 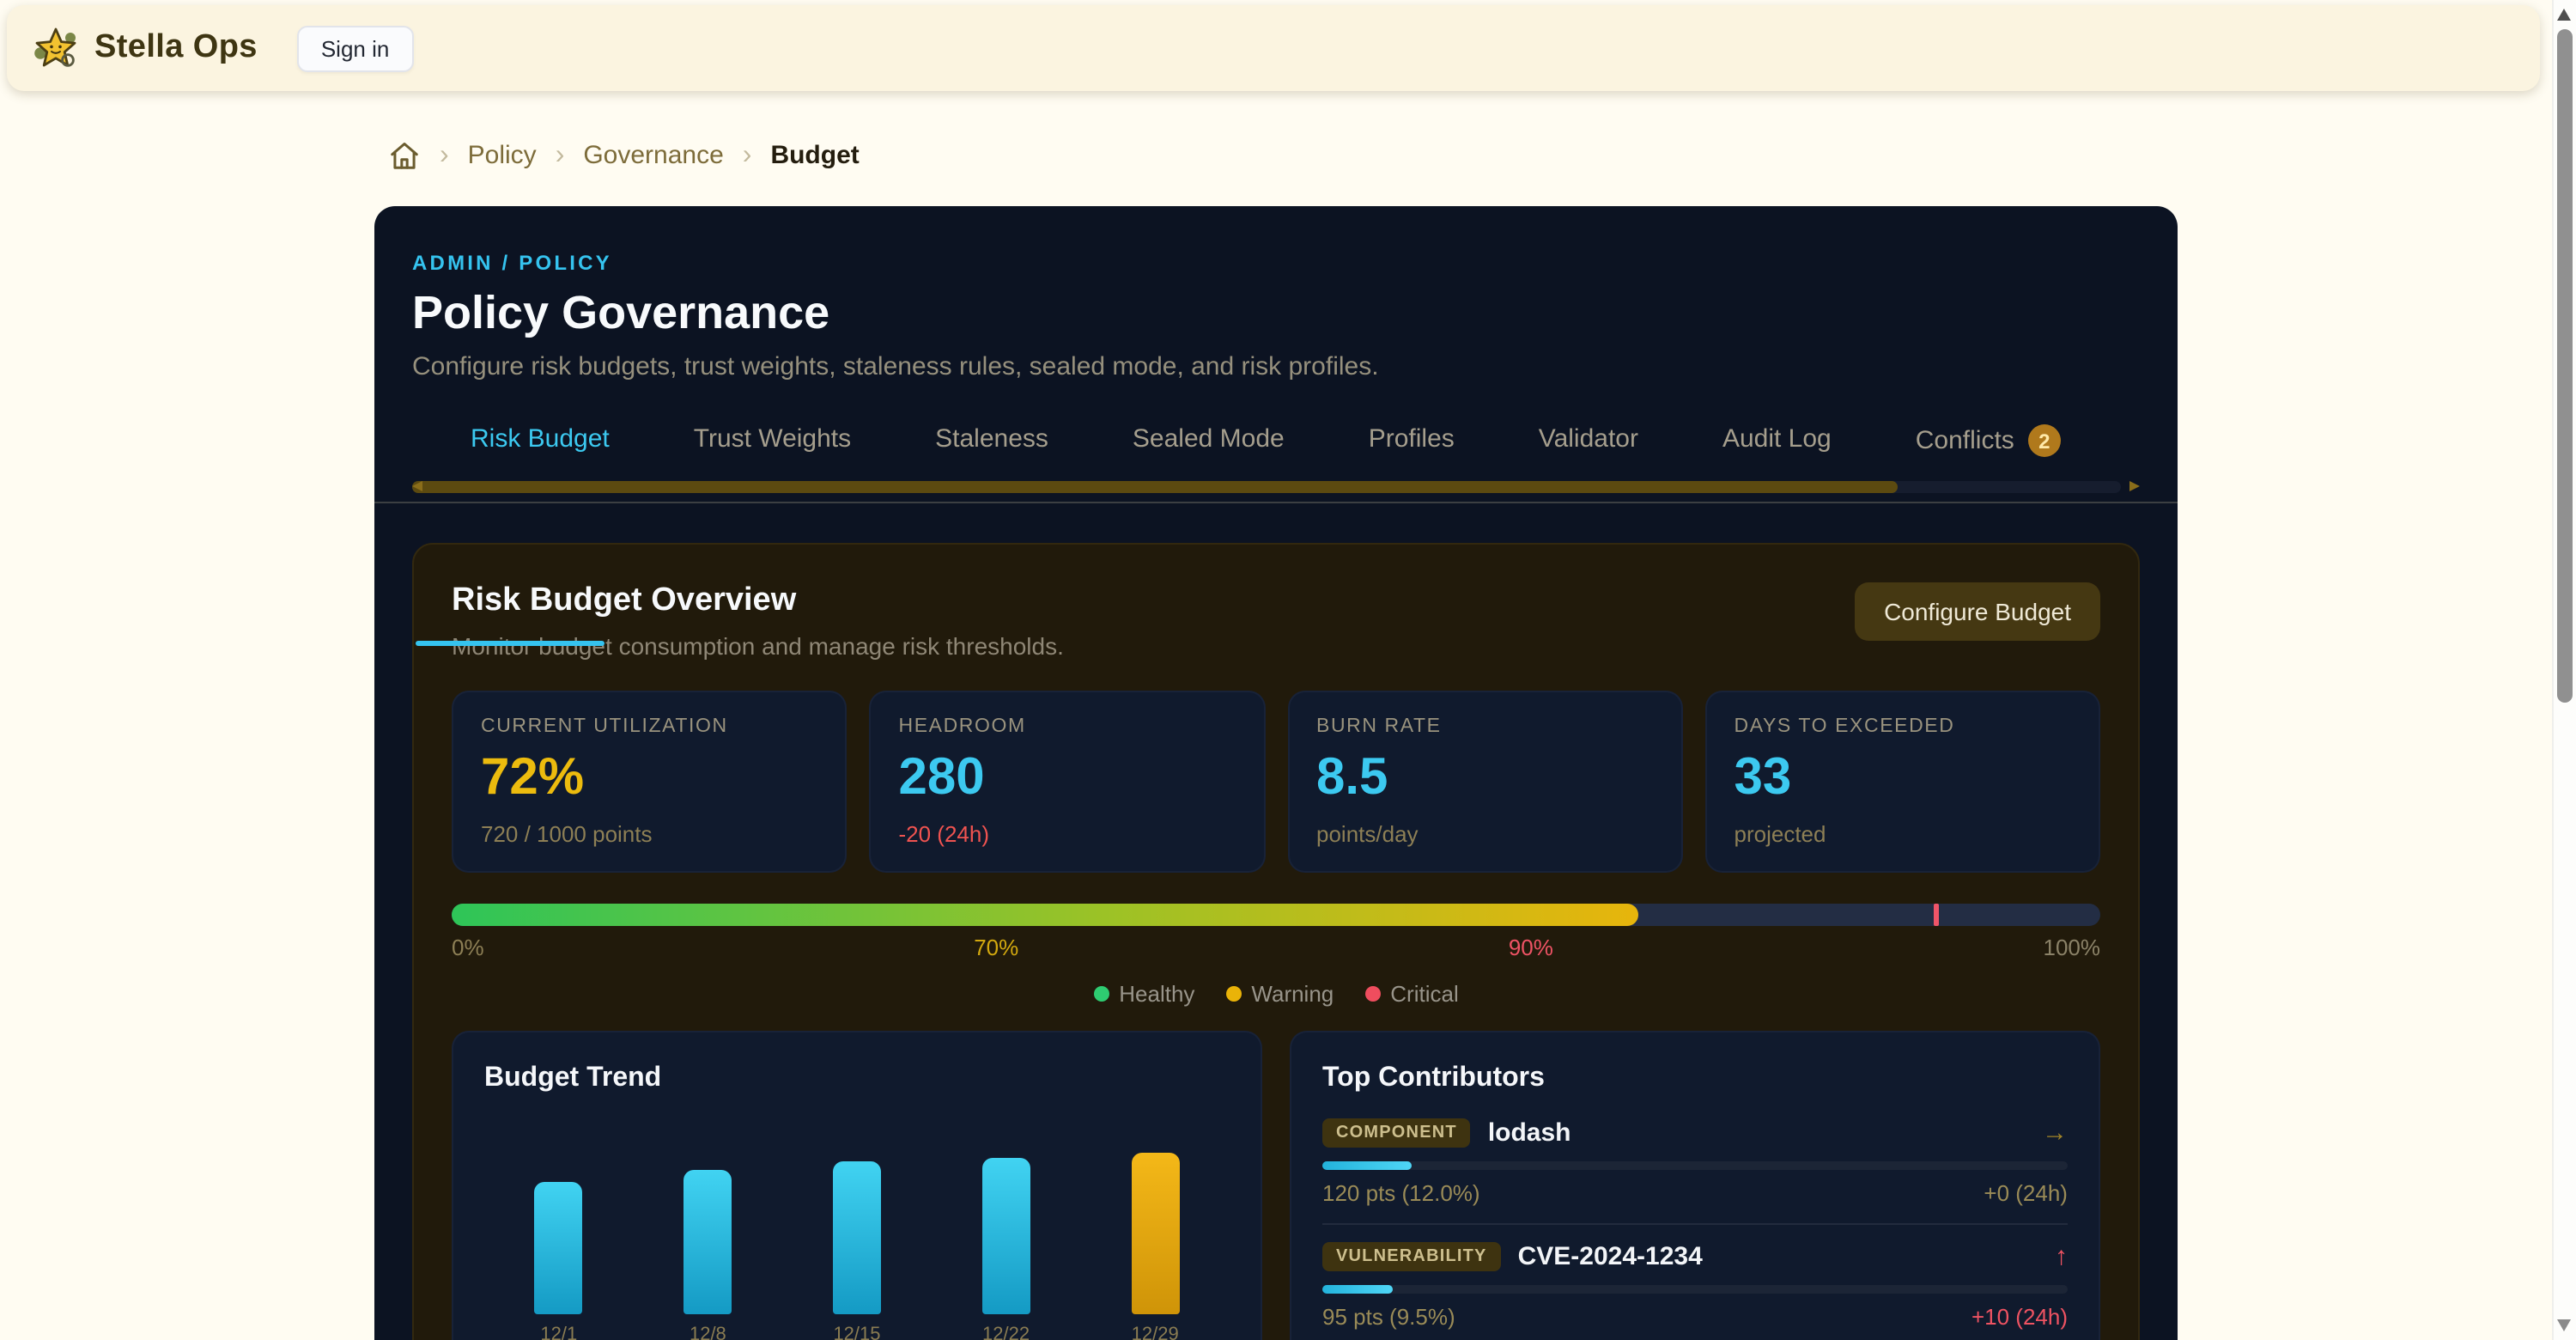 I want to click on critical-threshold-marker, so click(x=1936, y=915).